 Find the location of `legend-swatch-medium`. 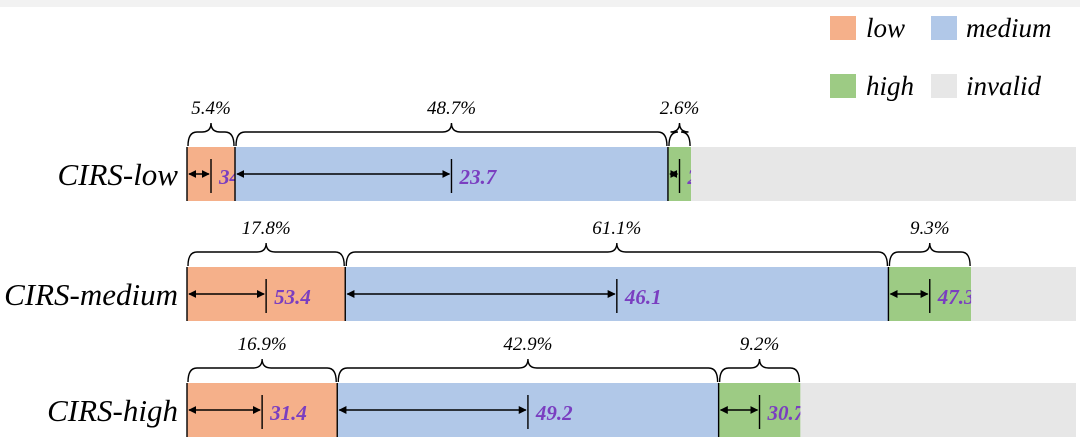

legend-swatch-medium is located at coordinates (944, 28).